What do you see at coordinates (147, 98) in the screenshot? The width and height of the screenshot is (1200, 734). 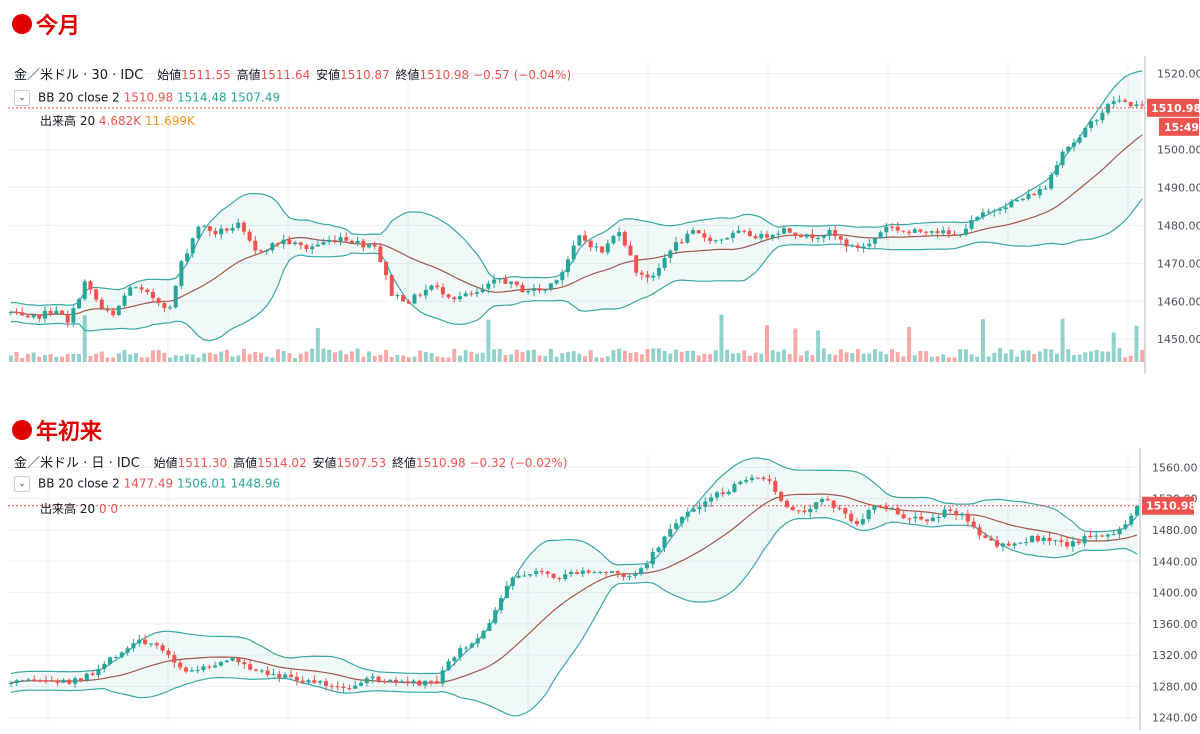 I see `bb-legend-monthly: ⌄ BB 20 close 2 1510.98 1514.48 1507.49` at bounding box center [147, 98].